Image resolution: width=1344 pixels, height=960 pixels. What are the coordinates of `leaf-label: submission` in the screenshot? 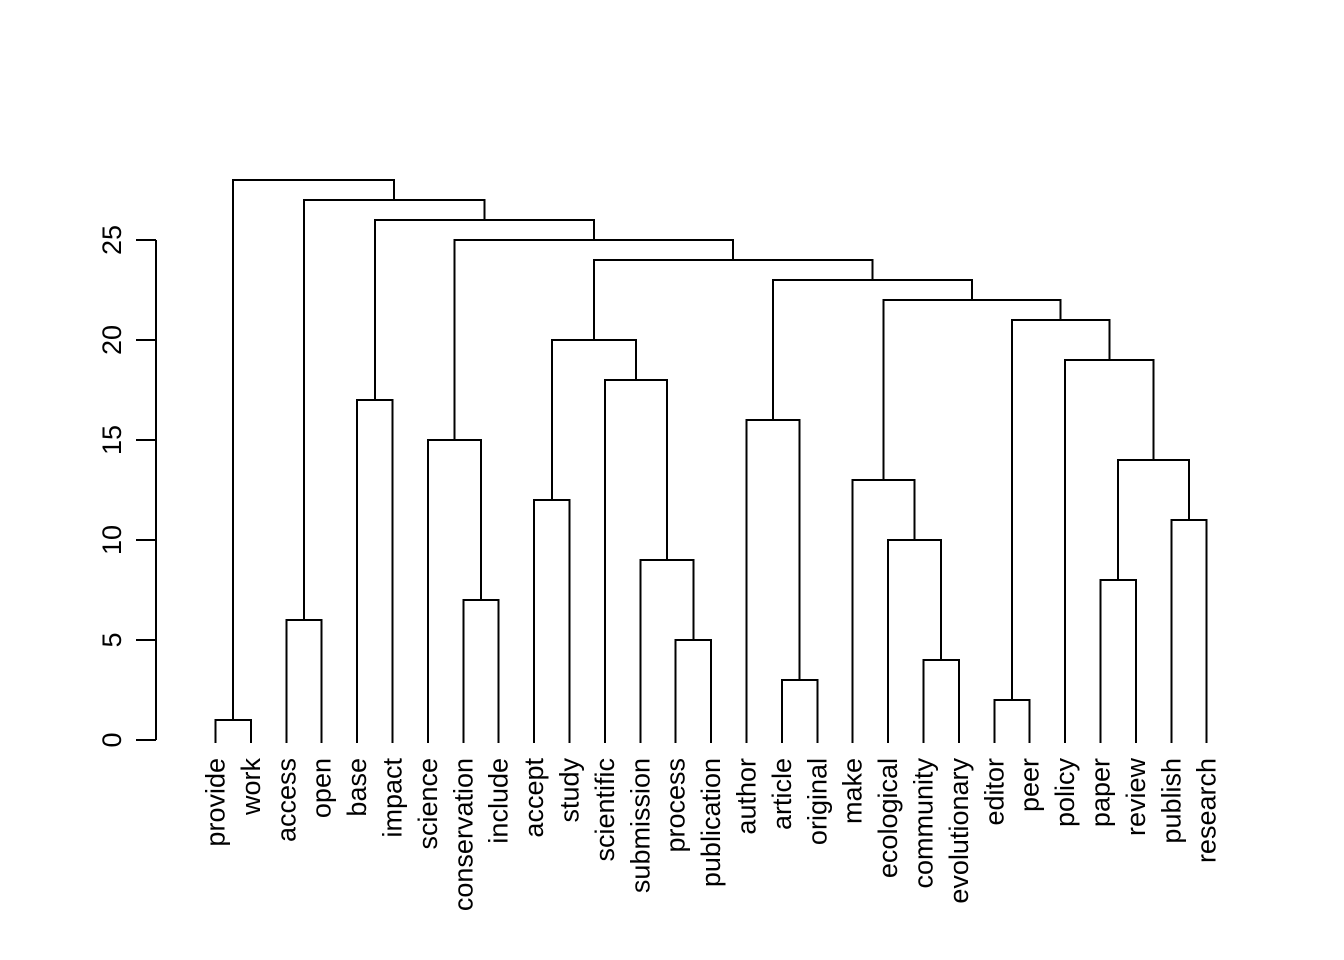 It's located at (640, 825).